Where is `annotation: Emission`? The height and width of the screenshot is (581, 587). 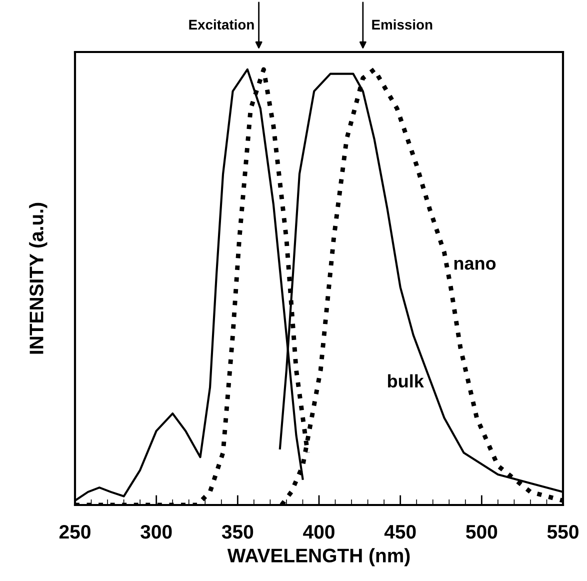 annotation: Emission is located at coordinates (402, 24).